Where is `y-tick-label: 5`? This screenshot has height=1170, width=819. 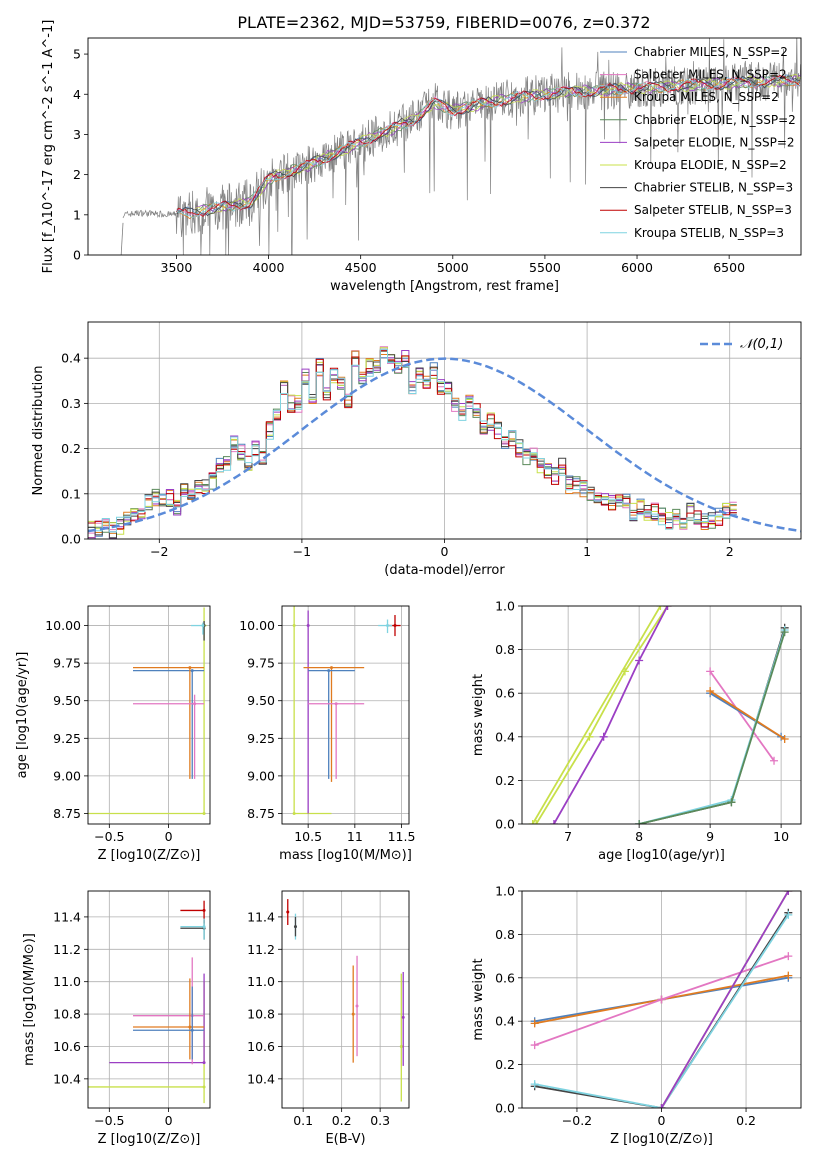 y-tick-label: 5 is located at coordinates (77, 54).